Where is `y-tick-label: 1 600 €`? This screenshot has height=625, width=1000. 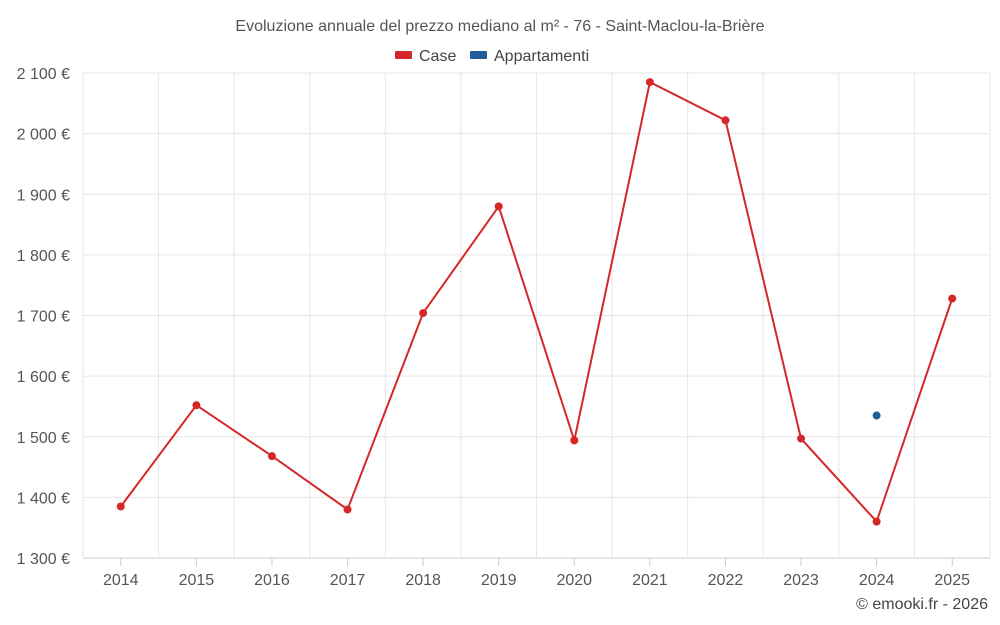 y-tick-label: 1 600 € is located at coordinates (43, 377).